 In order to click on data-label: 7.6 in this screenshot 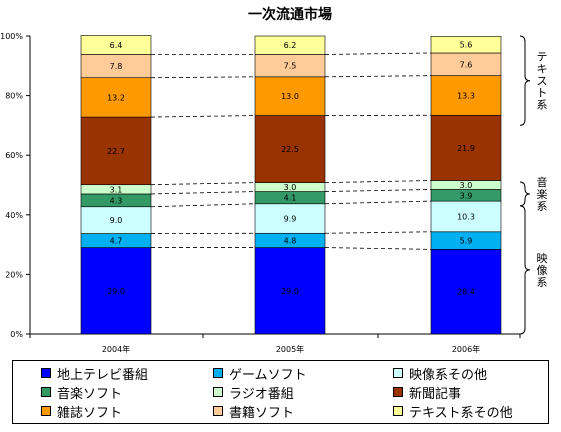, I will do `click(466, 64)`.